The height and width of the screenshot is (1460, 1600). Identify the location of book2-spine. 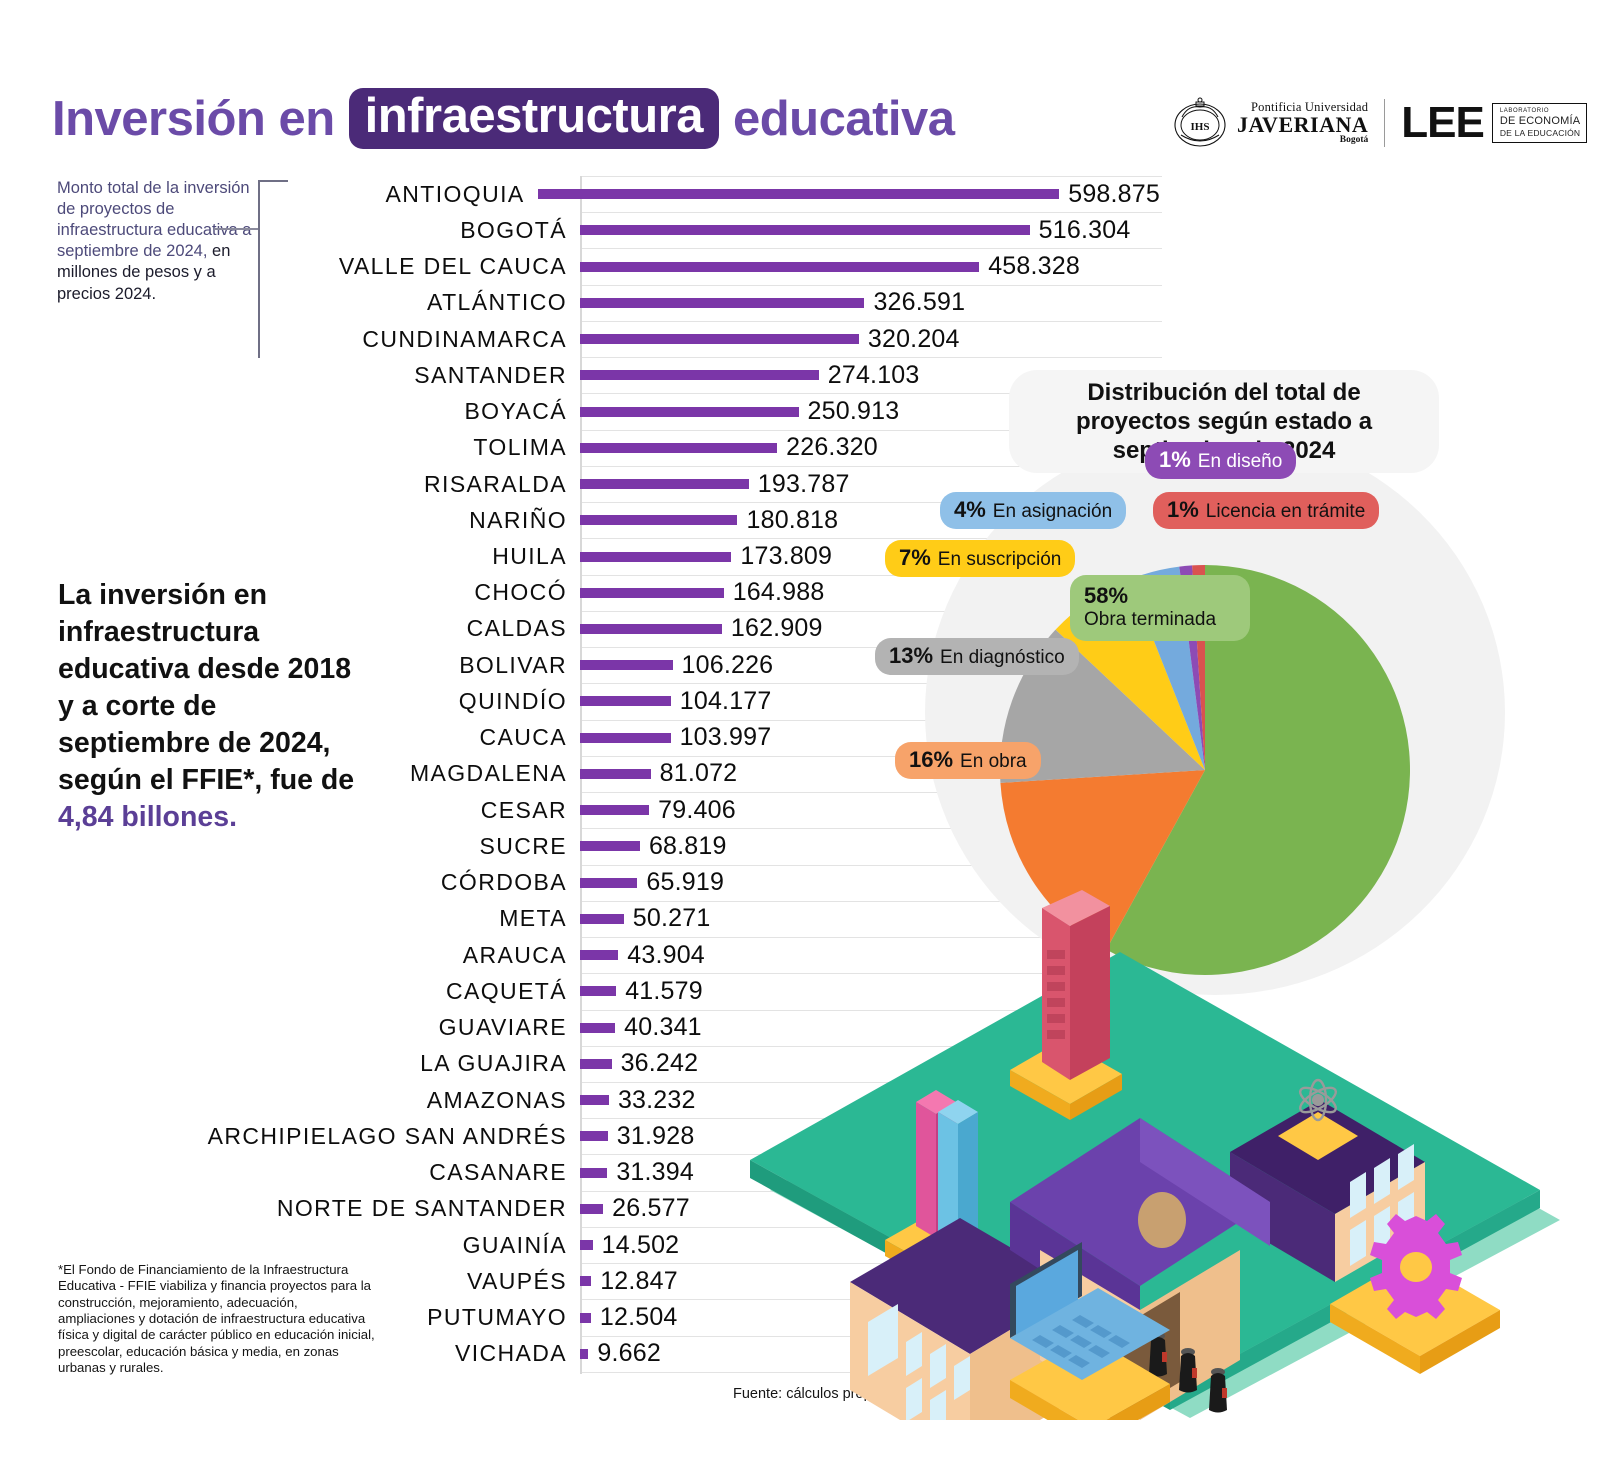
(948, 1179).